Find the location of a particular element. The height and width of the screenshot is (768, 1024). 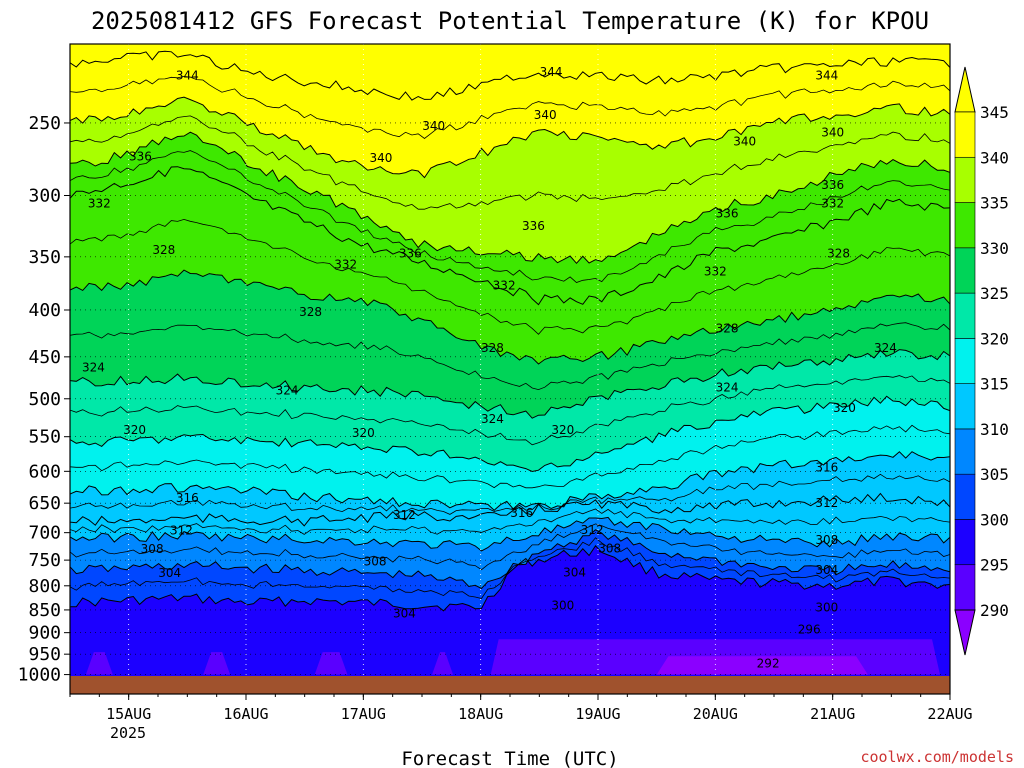

contour-label-316: 316 is located at coordinates (187, 498).